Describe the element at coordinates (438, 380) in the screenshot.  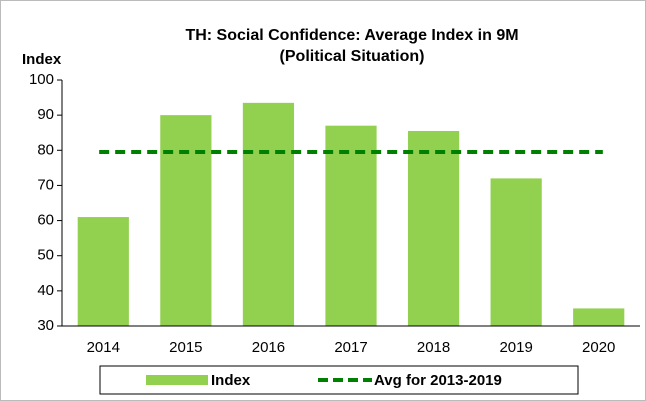
I see `legend-label: Avg for 2013-2019` at that location.